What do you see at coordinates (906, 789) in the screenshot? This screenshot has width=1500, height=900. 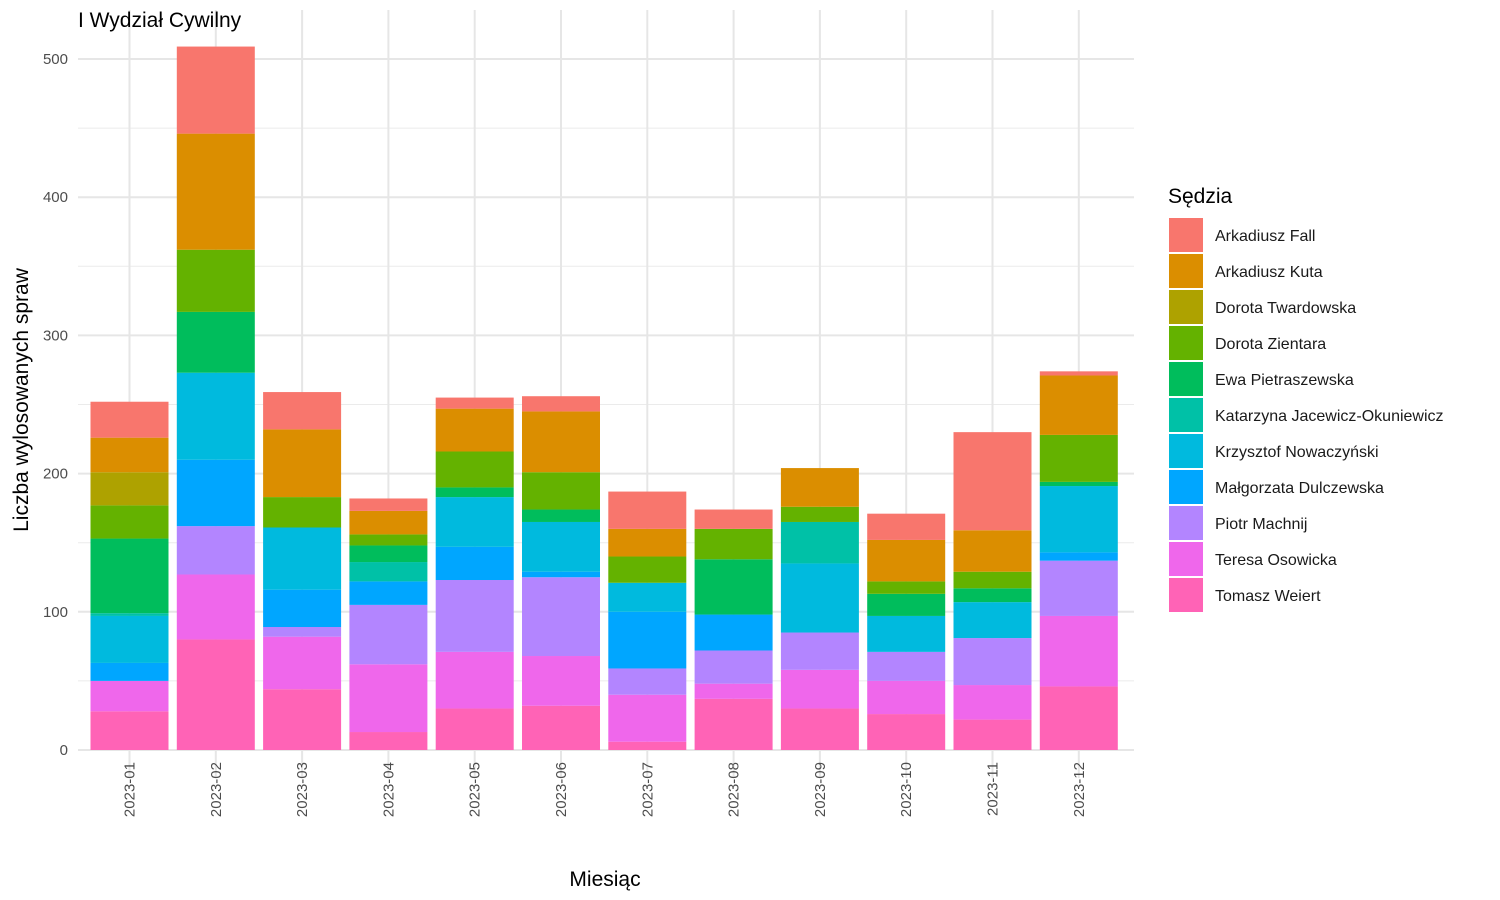 I see `x-tick-label: 2023-10` at bounding box center [906, 789].